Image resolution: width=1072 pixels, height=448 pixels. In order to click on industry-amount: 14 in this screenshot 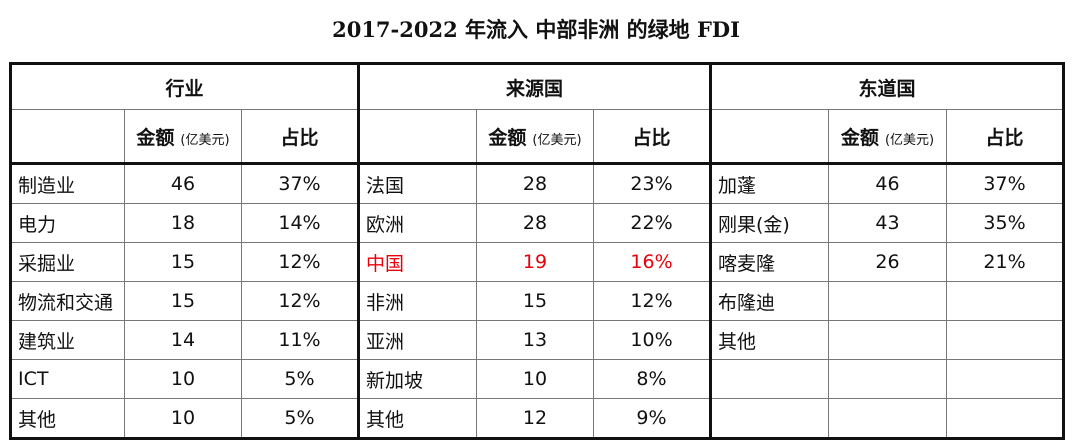, I will do `click(183, 340)`.